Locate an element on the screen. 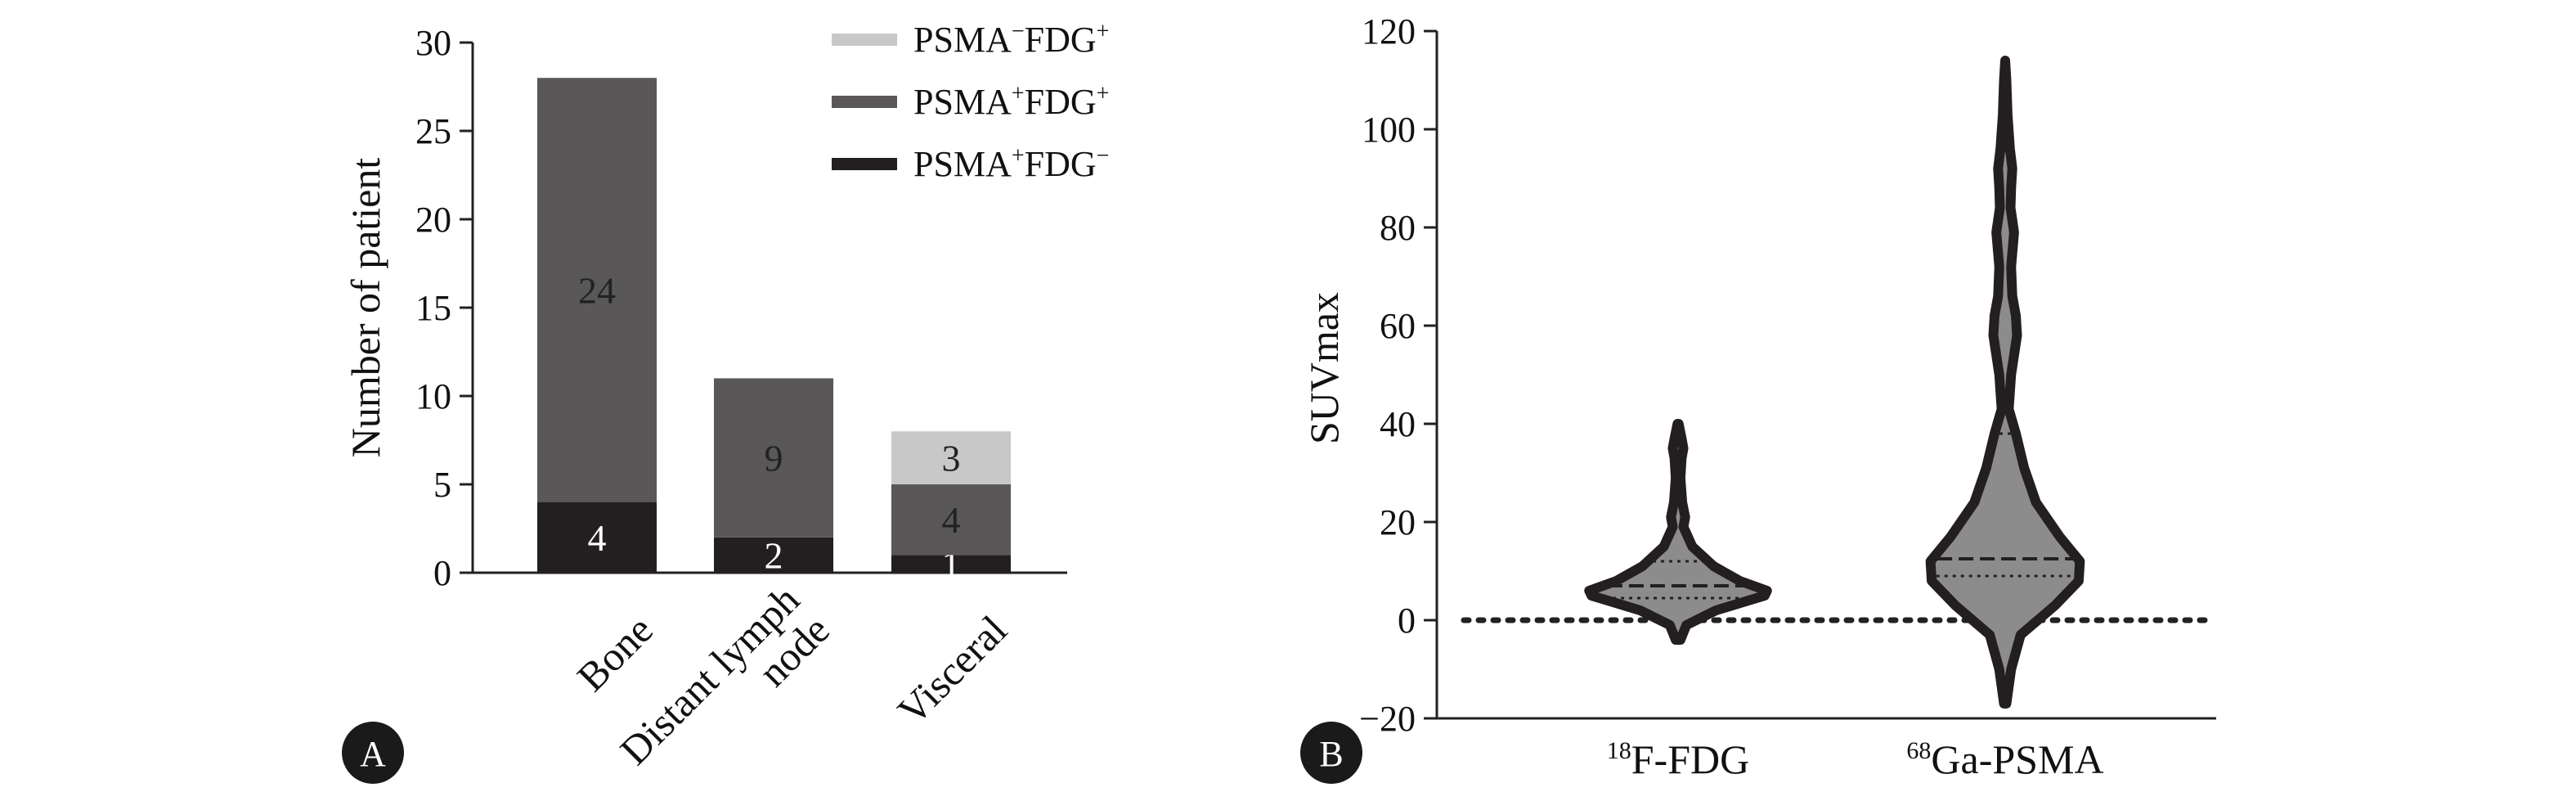 This screenshot has height=810, width=2576. panel-a-badge: A is located at coordinates (373, 753).